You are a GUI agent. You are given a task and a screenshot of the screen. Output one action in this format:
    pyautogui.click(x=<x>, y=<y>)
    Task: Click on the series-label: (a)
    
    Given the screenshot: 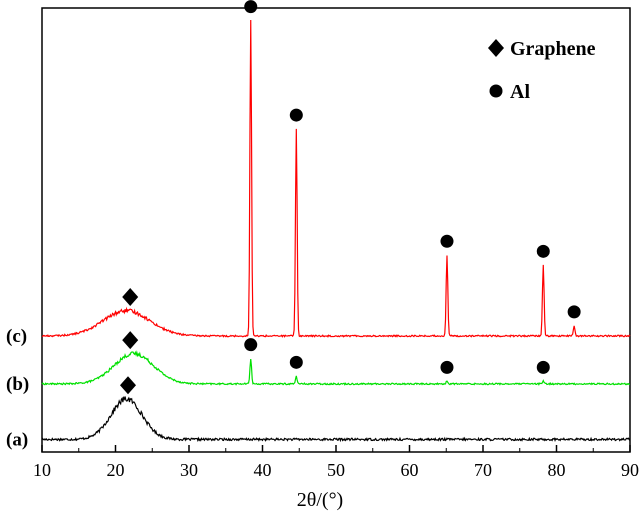 What is the action you would take?
    pyautogui.click(x=17, y=439)
    